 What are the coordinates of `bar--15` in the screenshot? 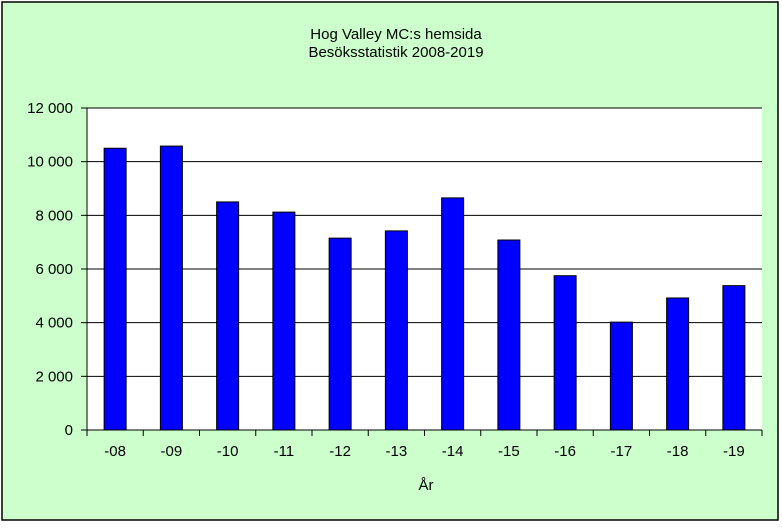 It's located at (509, 335).